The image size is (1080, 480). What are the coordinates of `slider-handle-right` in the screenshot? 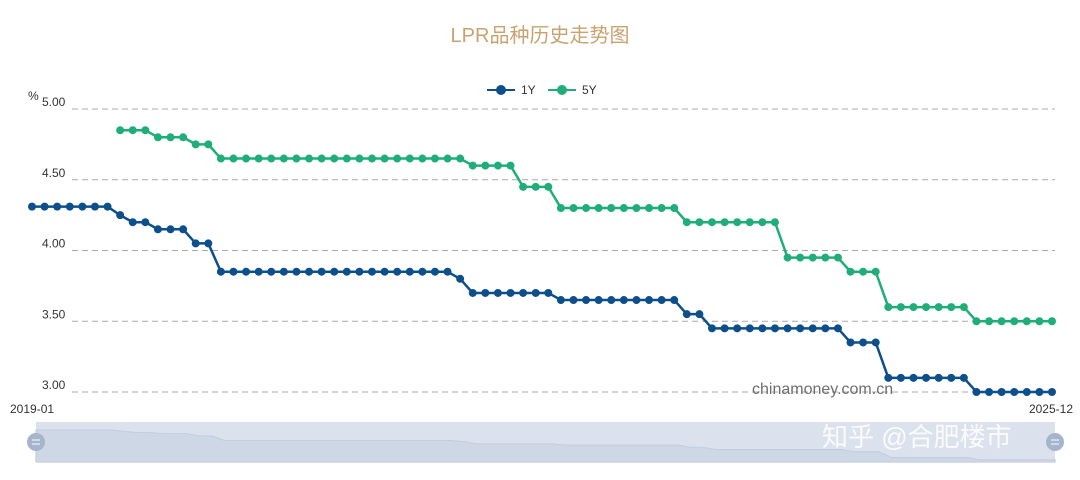 It's located at (1055, 442).